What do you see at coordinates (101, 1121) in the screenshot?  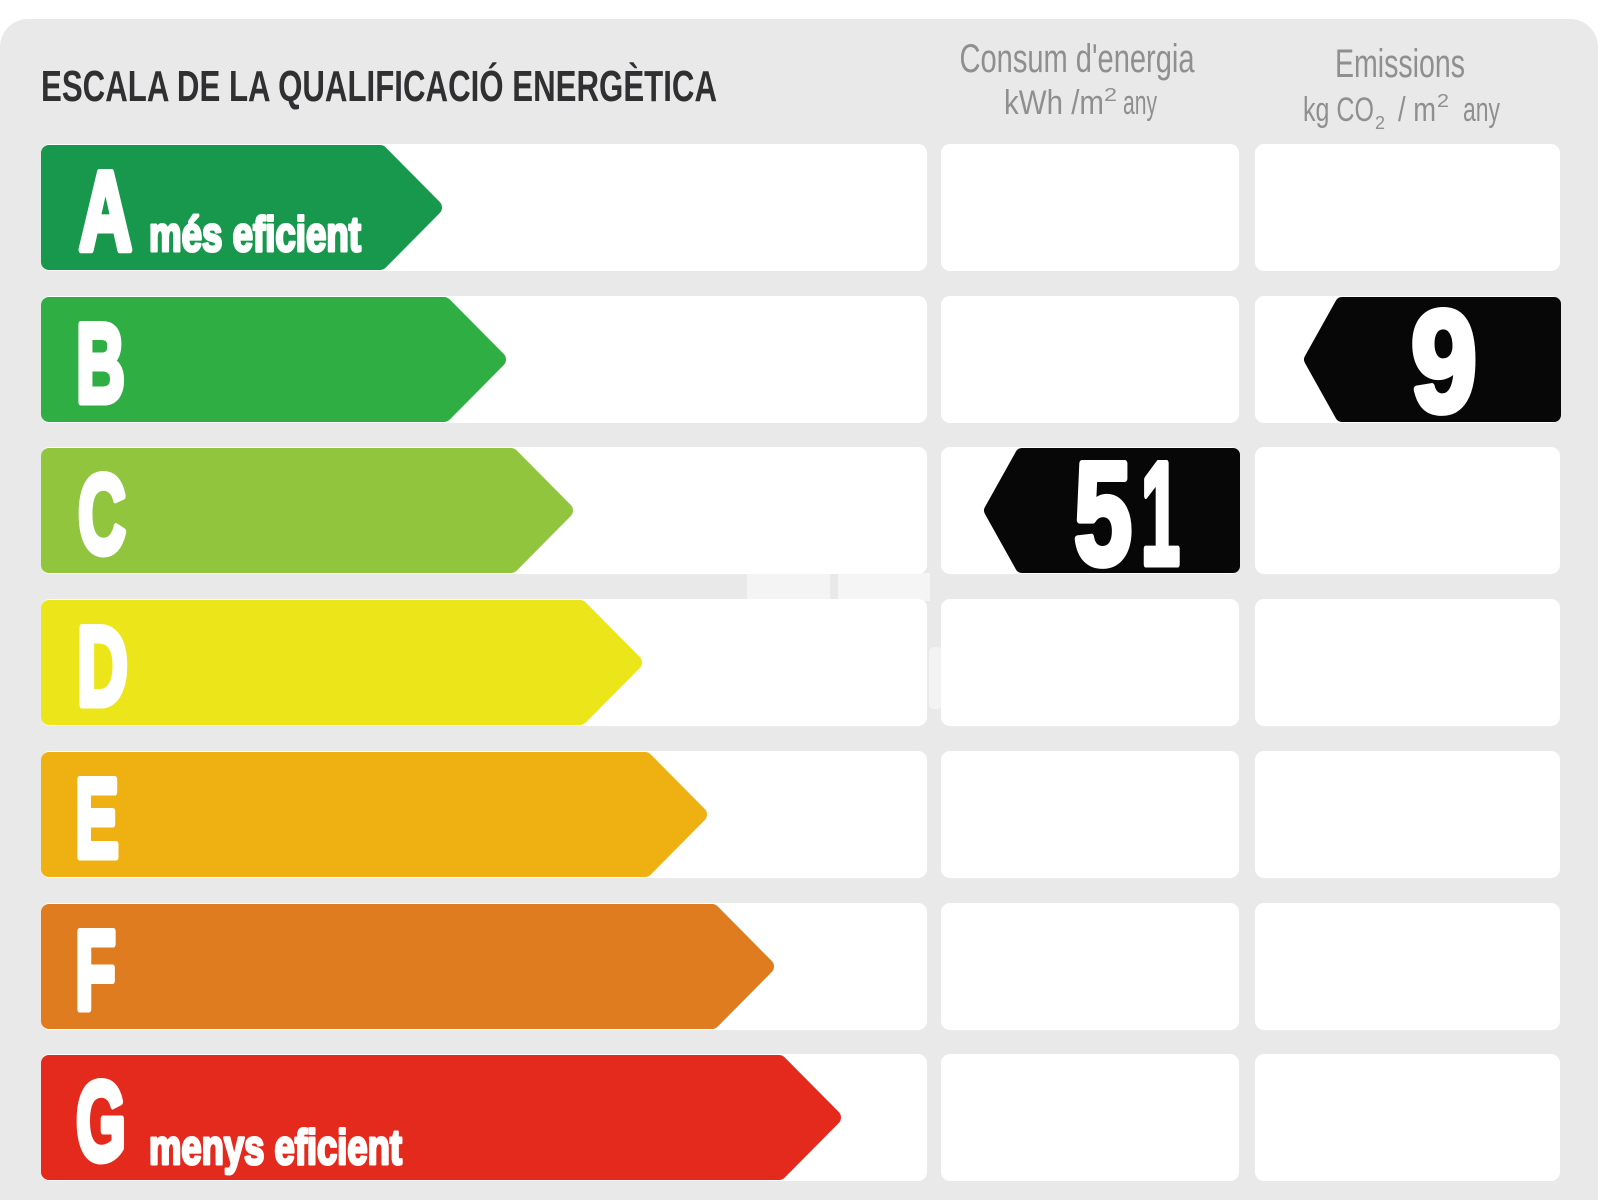 I see `svg-text: G` at bounding box center [101, 1121].